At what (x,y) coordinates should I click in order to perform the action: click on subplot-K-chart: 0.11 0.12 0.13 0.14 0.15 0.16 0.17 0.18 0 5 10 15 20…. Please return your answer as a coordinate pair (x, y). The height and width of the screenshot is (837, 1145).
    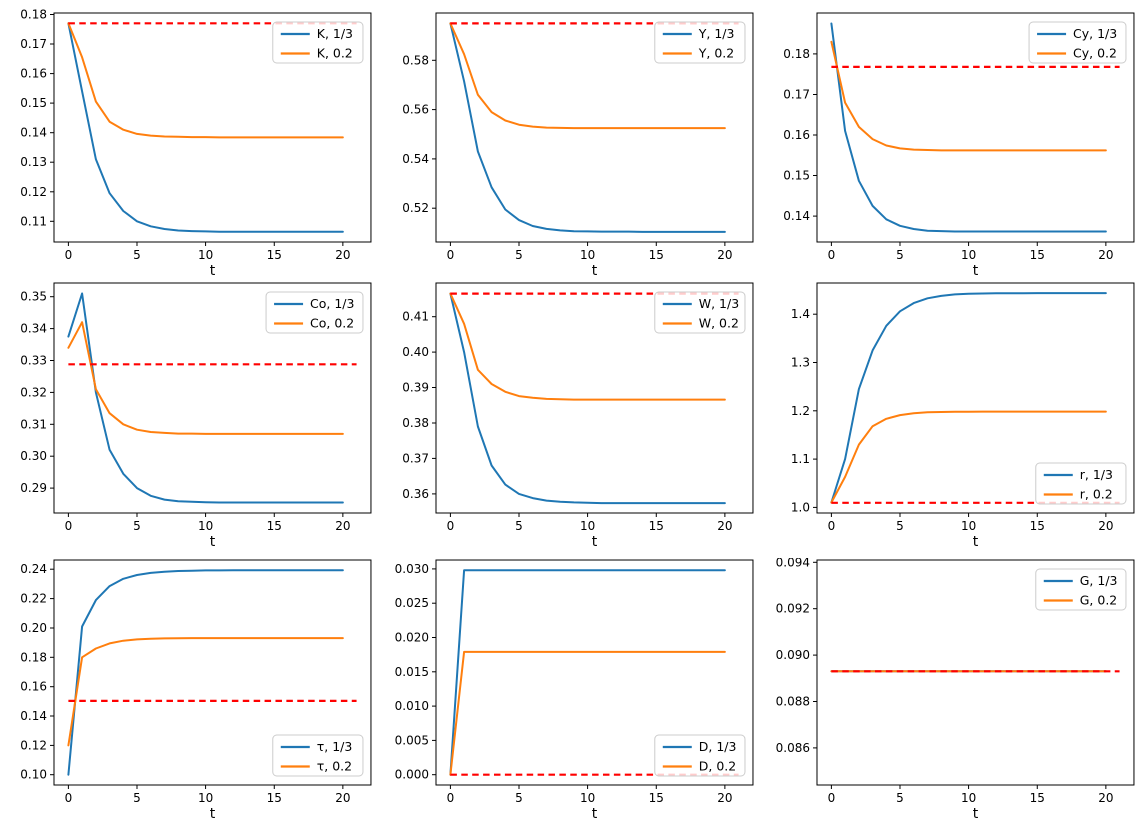
    Looking at the image, I should click on (196, 143).